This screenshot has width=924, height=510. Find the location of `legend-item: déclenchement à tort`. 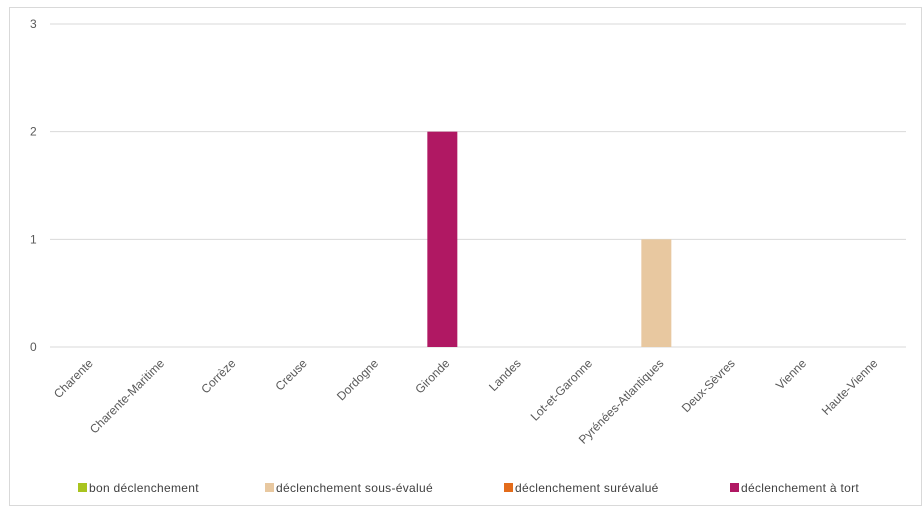

legend-item: déclenchement à tort is located at coordinates (794, 488).